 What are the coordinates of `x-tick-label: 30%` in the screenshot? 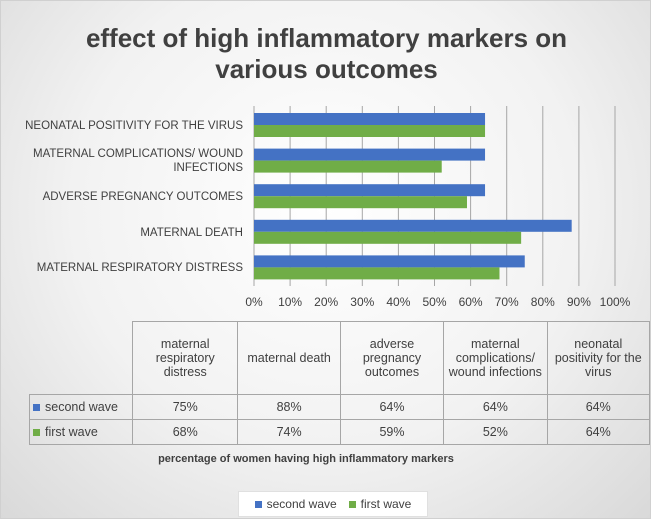 It's located at (362, 302).